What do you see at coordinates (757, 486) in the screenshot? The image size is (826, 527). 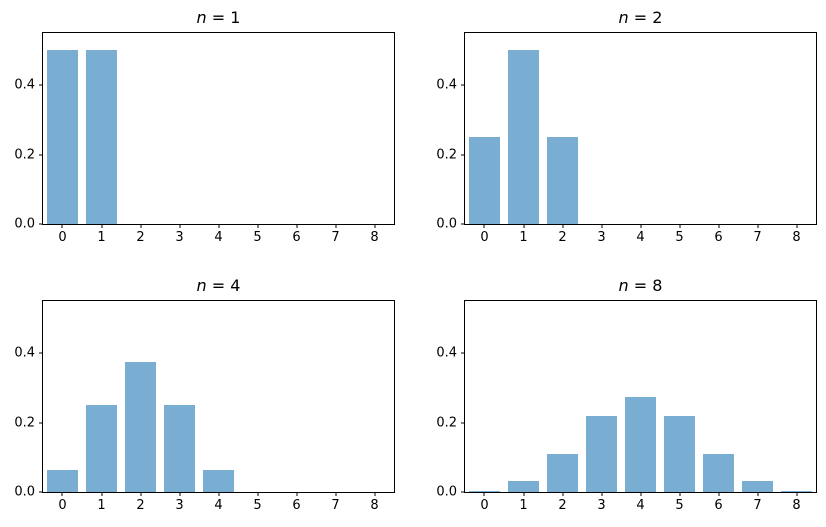 I see `bar-x7` at bounding box center [757, 486].